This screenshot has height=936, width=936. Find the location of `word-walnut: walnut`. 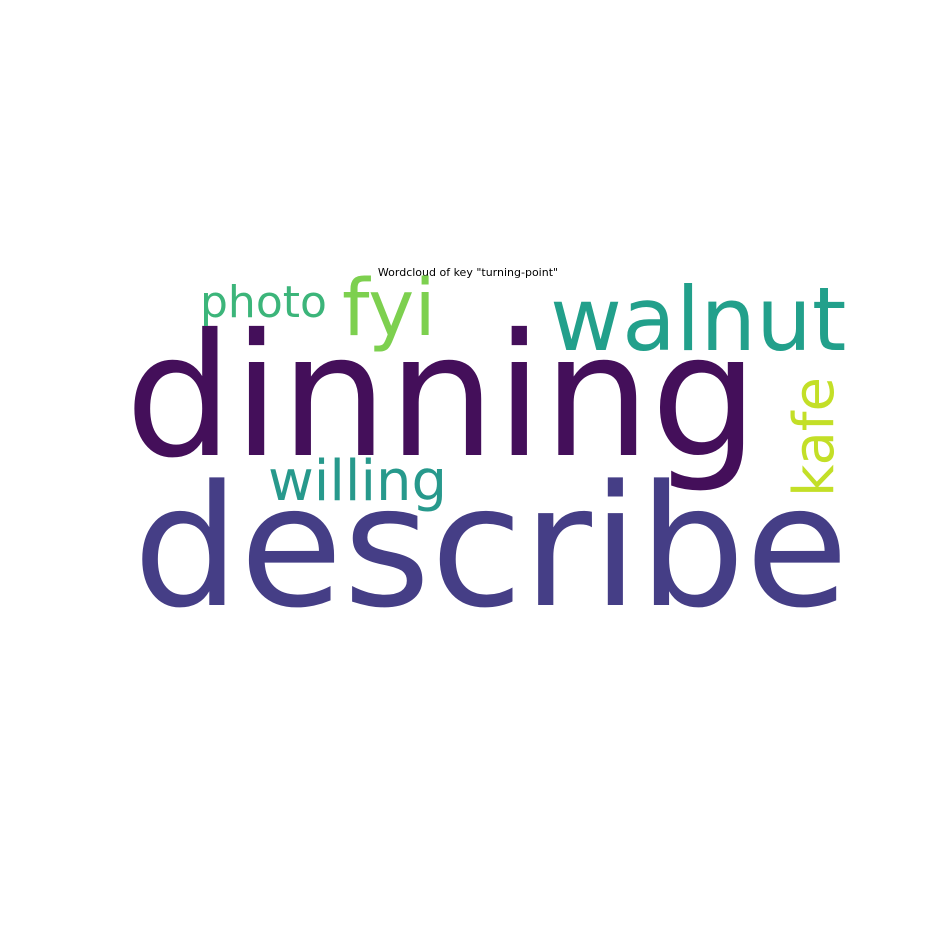

word-walnut: walnut is located at coordinates (698, 319).